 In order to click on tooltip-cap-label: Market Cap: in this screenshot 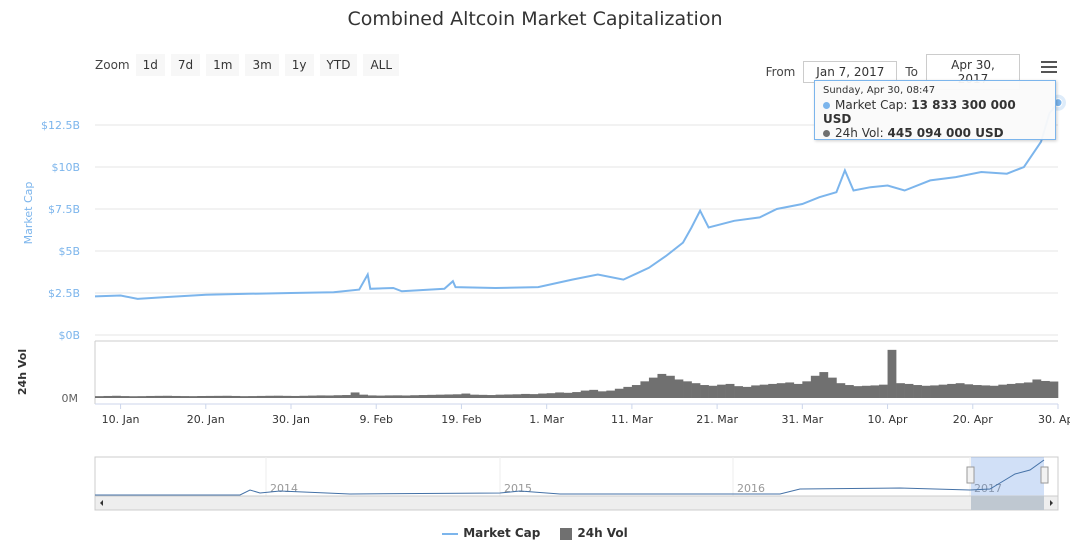, I will do `click(871, 105)`.